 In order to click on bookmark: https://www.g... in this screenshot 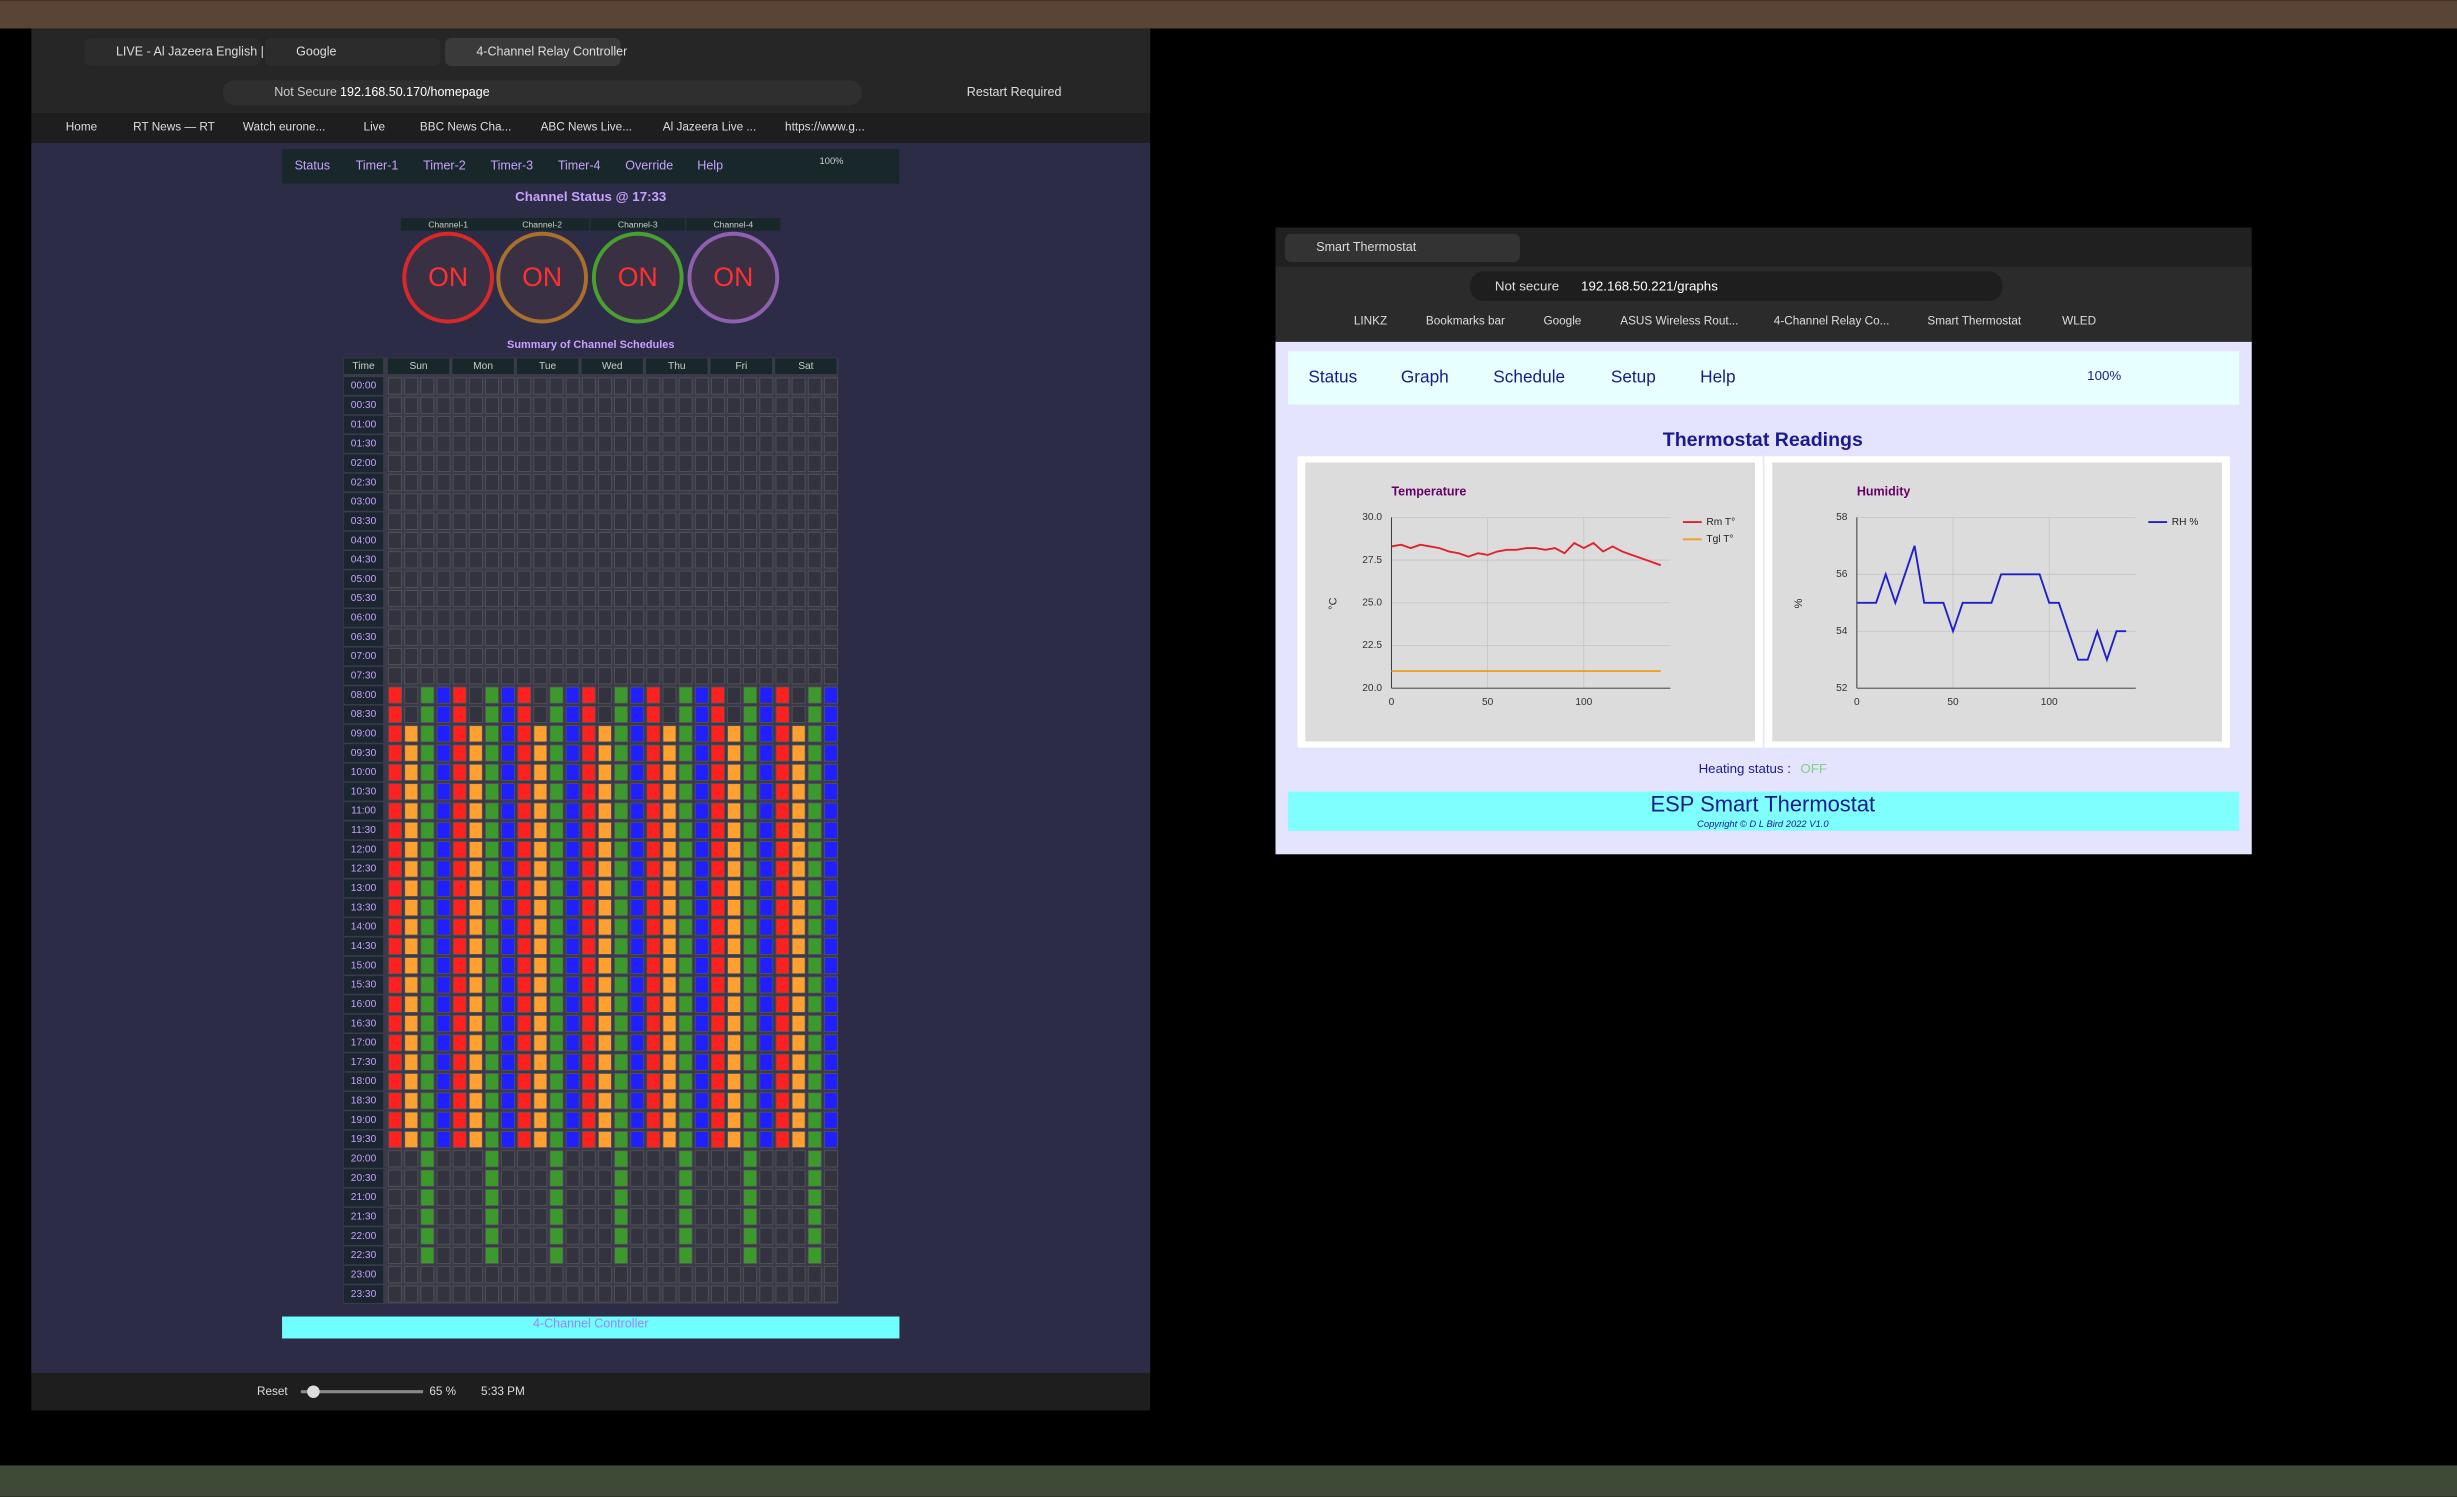, I will do `click(825, 126)`.